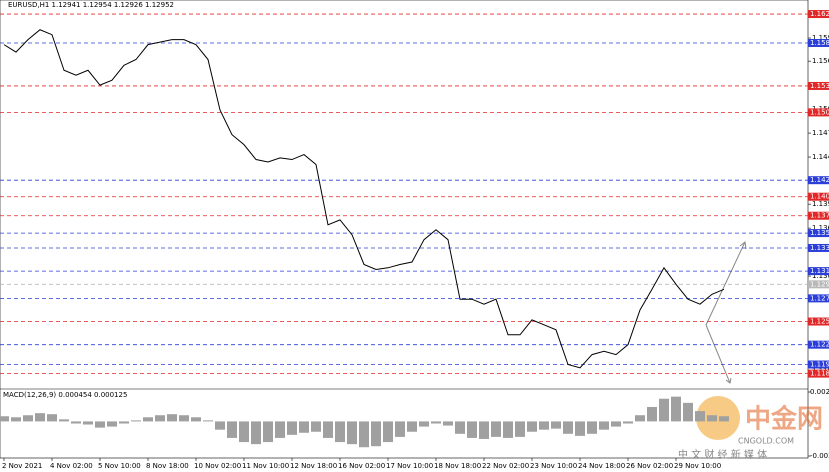  I want to click on y-tick-label: 1.1363, so click(820, 228).